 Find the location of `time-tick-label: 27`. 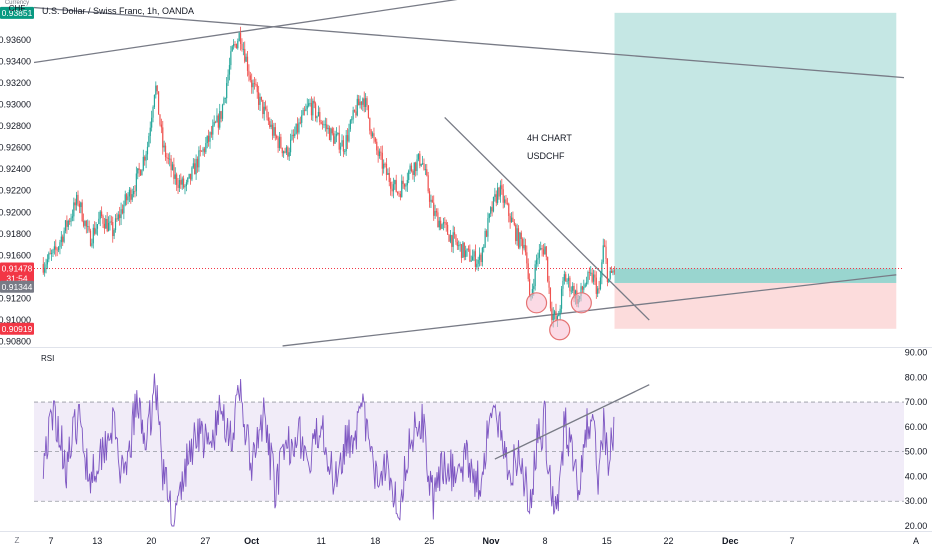

time-tick-label: 27 is located at coordinates (205, 541).